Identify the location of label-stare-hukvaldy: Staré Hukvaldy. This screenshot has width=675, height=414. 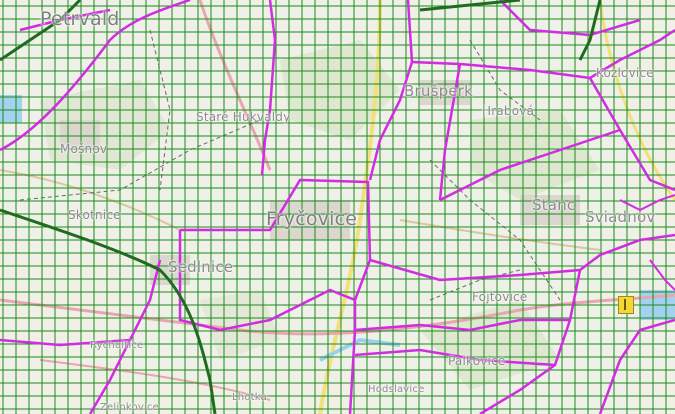
(243, 117).